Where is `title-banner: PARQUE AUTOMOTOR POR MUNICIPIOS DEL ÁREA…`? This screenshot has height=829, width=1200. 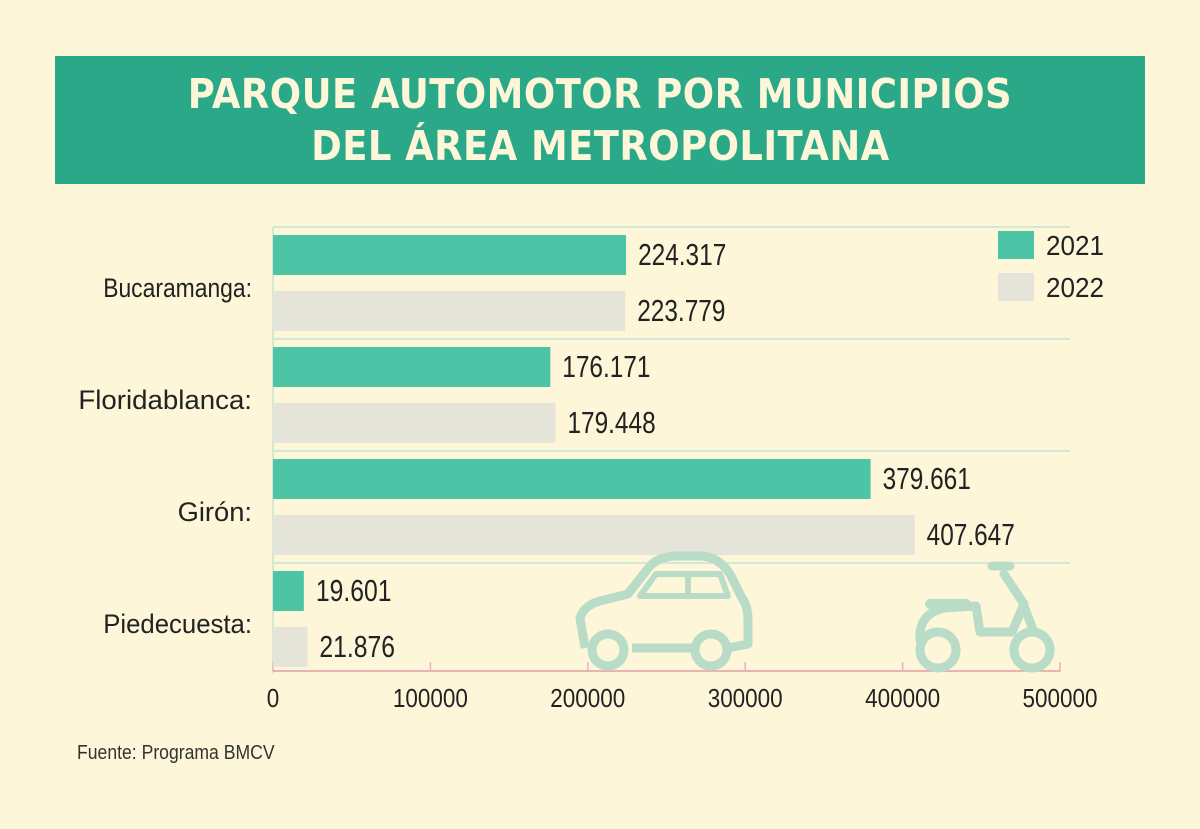
title-banner: PARQUE AUTOMOTOR POR MUNICIPIOS DEL ÁREA… is located at coordinates (600, 120).